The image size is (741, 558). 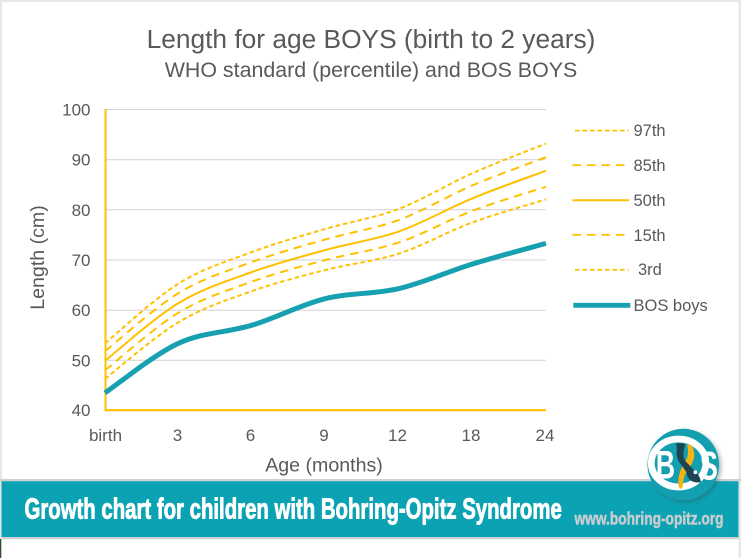 What do you see at coordinates (81, 160) in the screenshot?
I see `svg-text: 90` at bounding box center [81, 160].